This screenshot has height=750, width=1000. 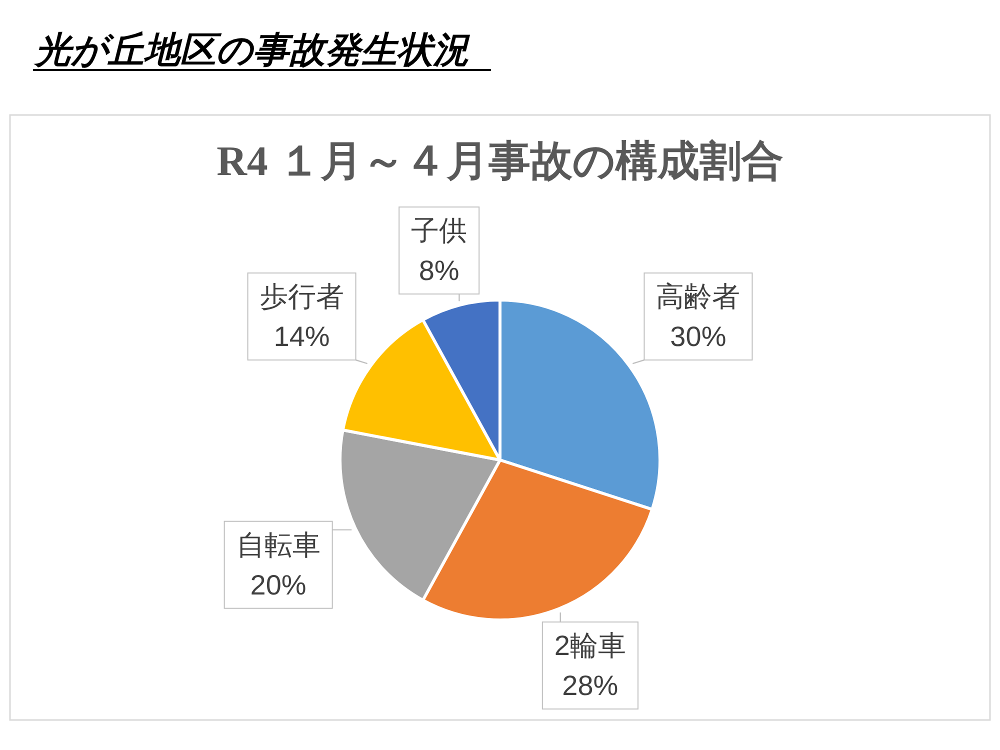 I want to click on slice-label: 高齢者, so click(x=698, y=296).